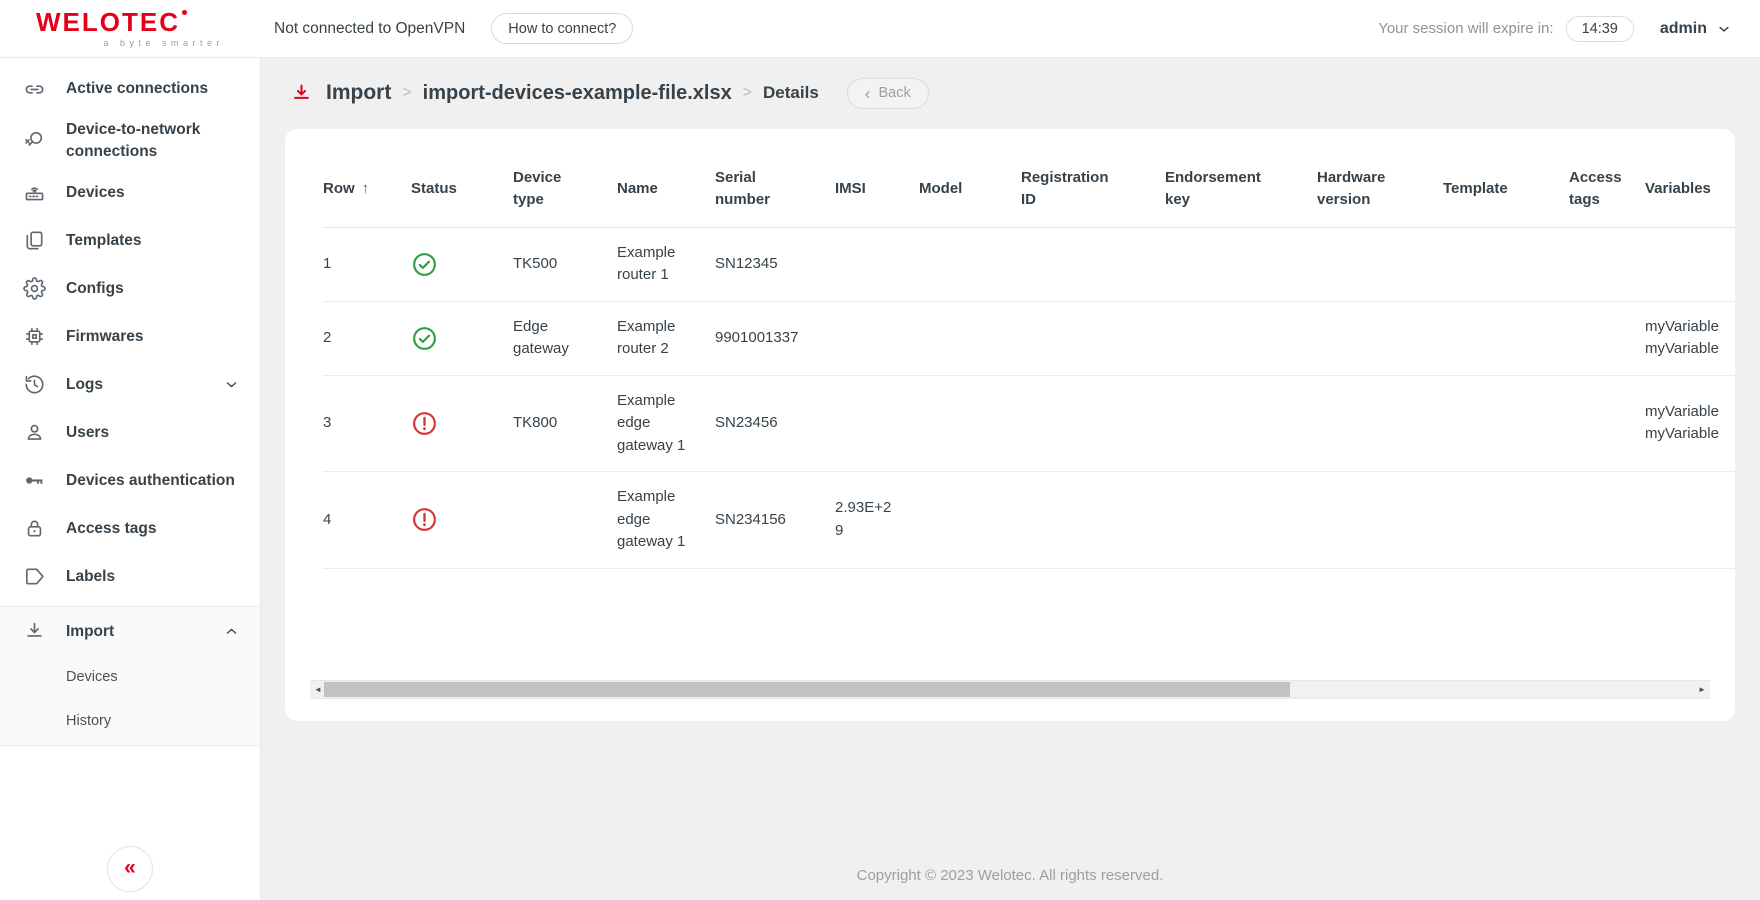 This screenshot has height=900, width=1760. I want to click on column-header-hardware-version: Hardware version, so click(1380, 188).